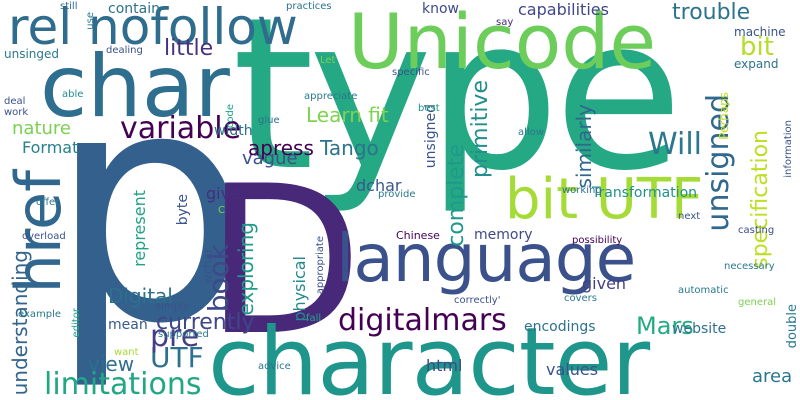  What do you see at coordinates (73, 94) in the screenshot?
I see `word-able: able` at bounding box center [73, 94].